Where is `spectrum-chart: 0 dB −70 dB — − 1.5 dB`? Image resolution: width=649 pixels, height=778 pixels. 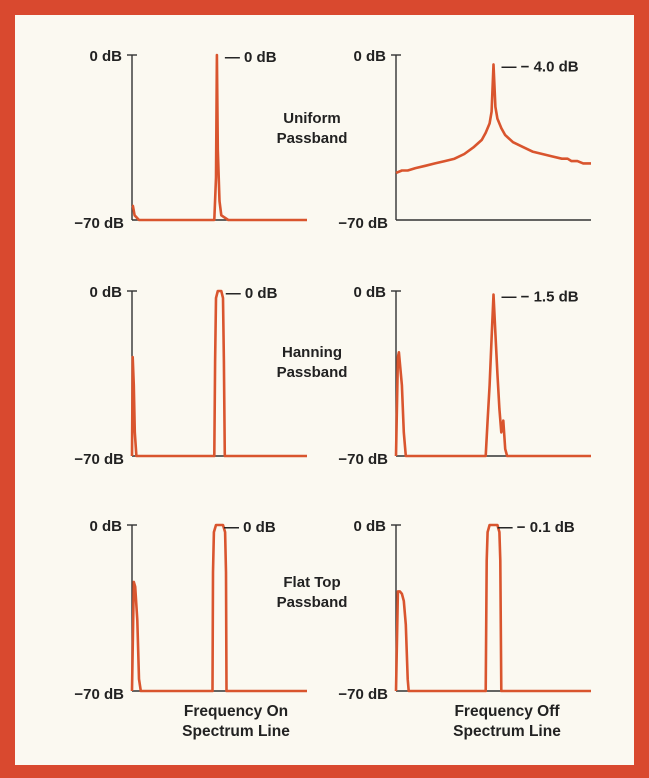 spectrum-chart: 0 dB −70 dB — − 1.5 dB is located at coordinates (464, 376).